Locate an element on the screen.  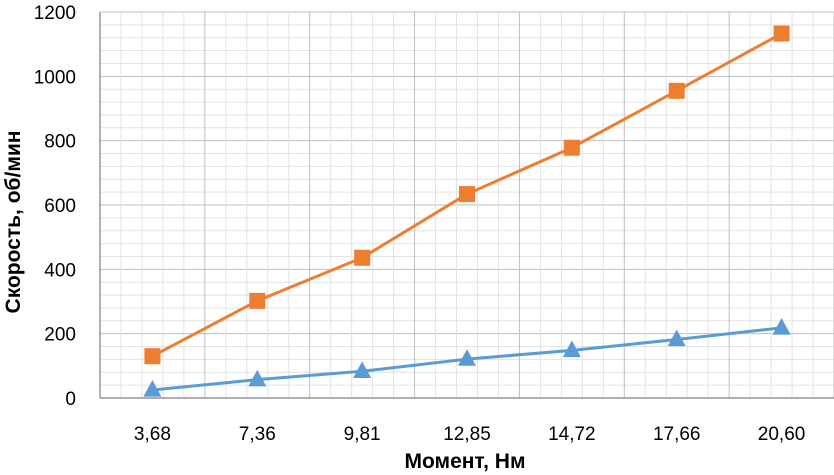
y-tick-label: 400 is located at coordinates (60, 270).